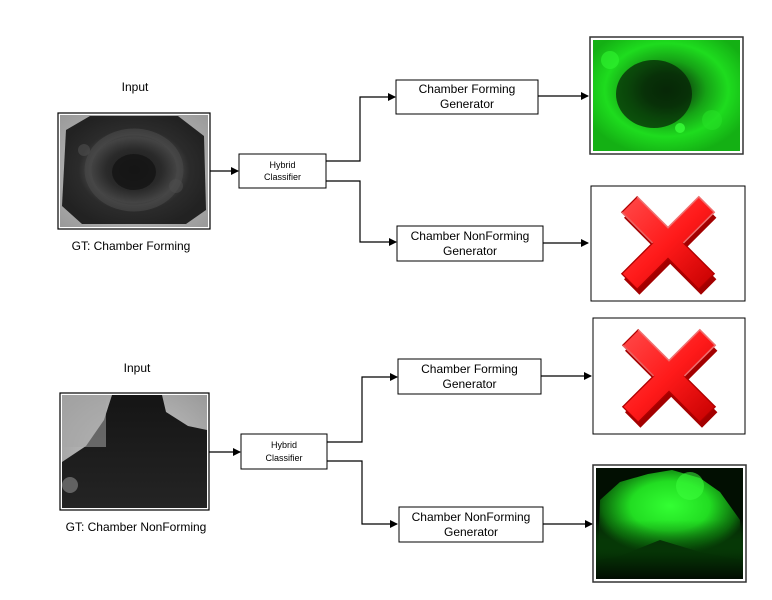 This screenshot has height=600, width=772. I want to click on ground-truth-label: GT: Chamber NonForming, so click(136, 527).